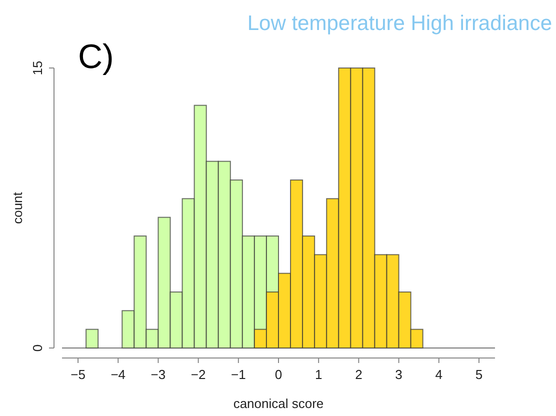 This screenshot has height=416, width=556. I want to click on x-tick-label: −2, so click(198, 374).